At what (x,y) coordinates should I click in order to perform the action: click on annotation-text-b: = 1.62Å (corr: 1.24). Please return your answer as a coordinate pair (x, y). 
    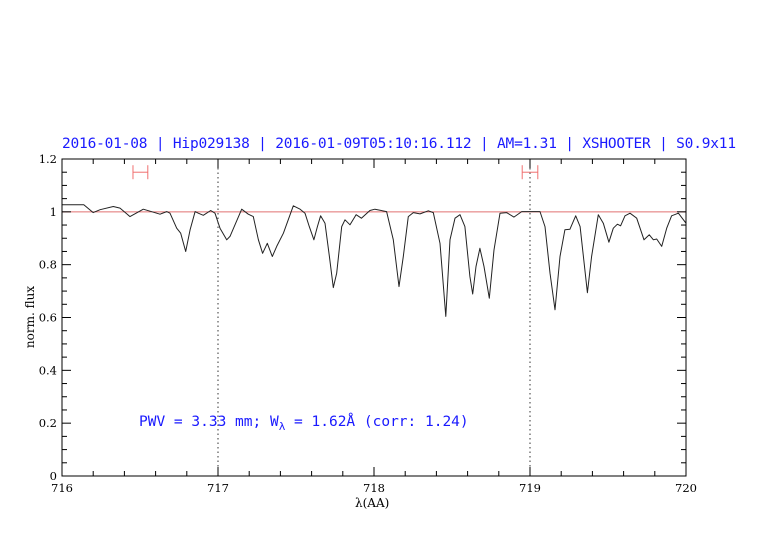
    Looking at the image, I should click on (377, 422).